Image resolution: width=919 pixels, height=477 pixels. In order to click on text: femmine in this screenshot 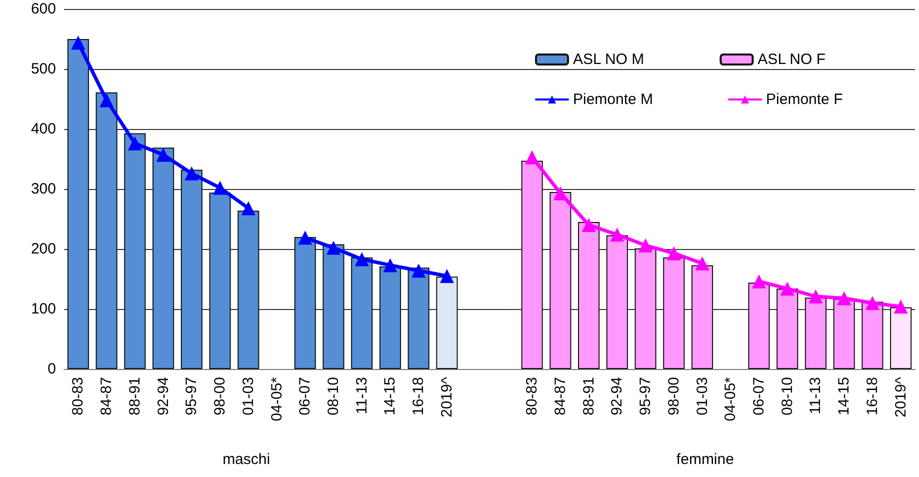, I will do `click(705, 459)`.